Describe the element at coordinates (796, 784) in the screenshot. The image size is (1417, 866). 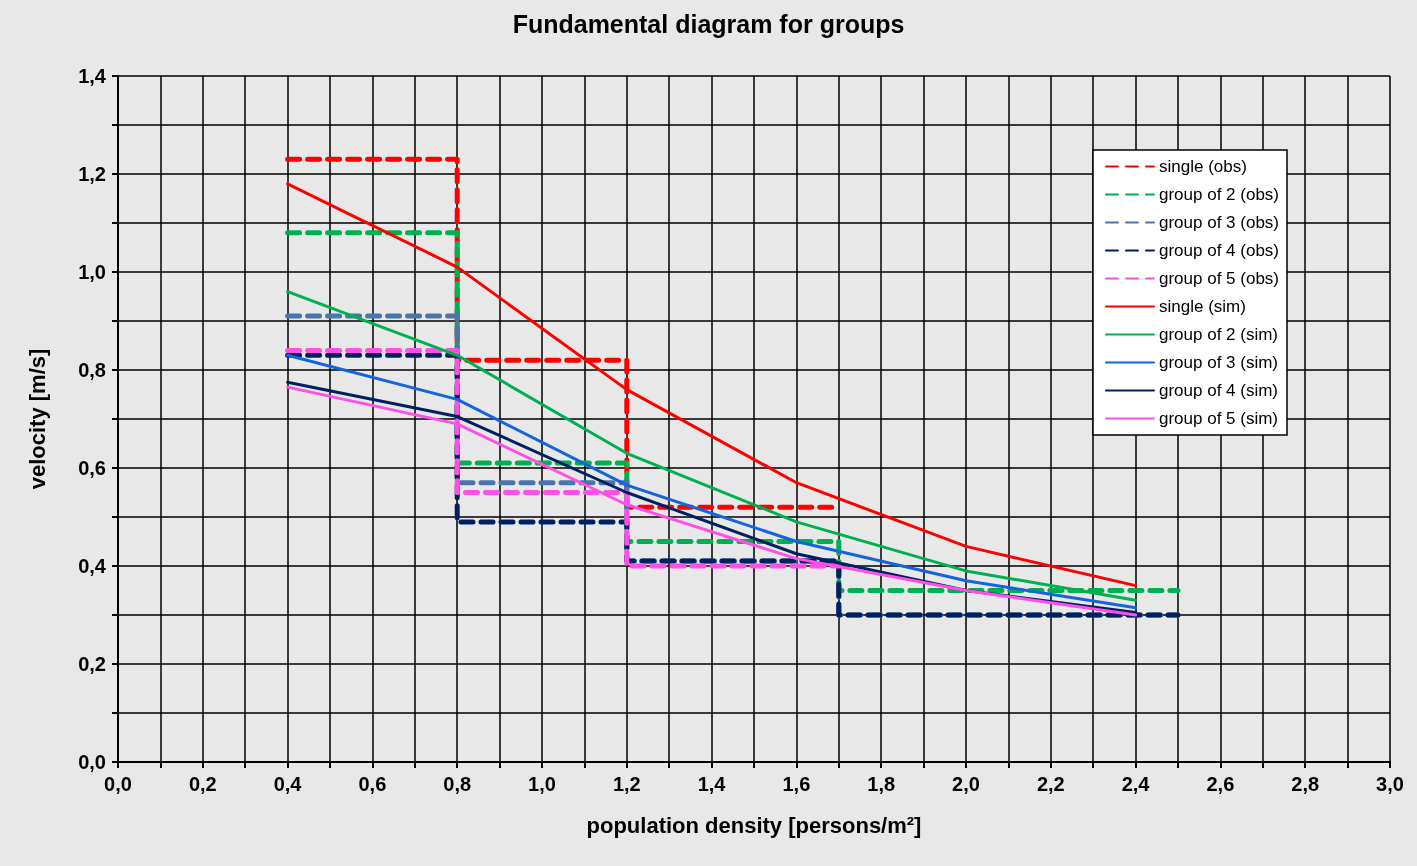
I see `x-tick-label: 1,6` at that location.